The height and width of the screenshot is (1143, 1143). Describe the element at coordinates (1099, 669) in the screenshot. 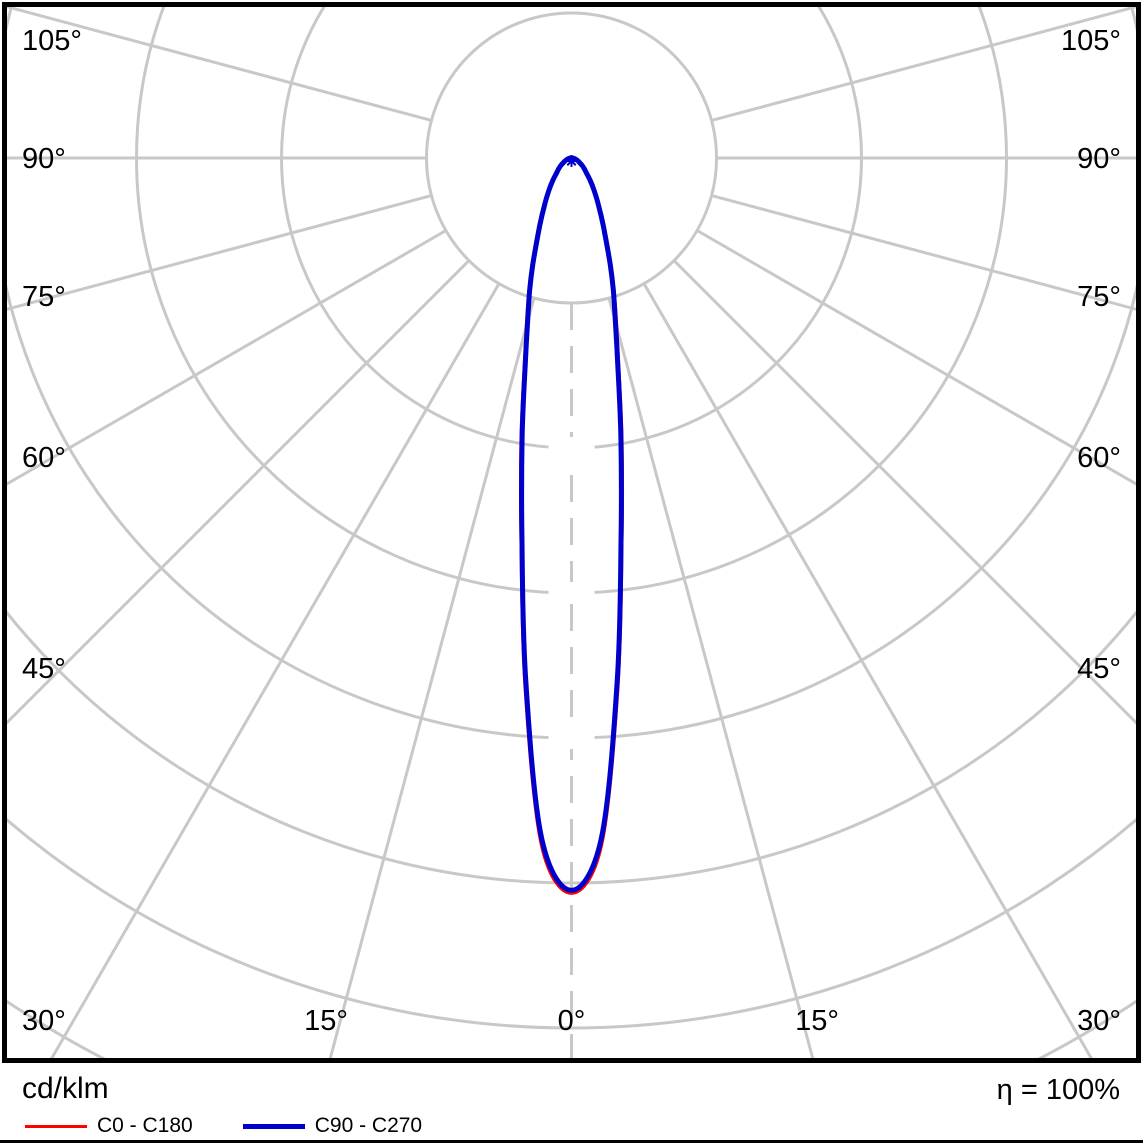

I see `angle-label-right: 45°` at that location.